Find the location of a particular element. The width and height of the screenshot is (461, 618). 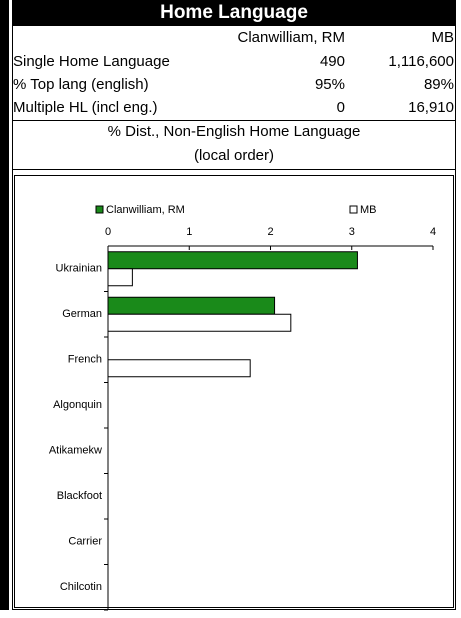

y-tick-label: Algonquin is located at coordinates (77, 405).